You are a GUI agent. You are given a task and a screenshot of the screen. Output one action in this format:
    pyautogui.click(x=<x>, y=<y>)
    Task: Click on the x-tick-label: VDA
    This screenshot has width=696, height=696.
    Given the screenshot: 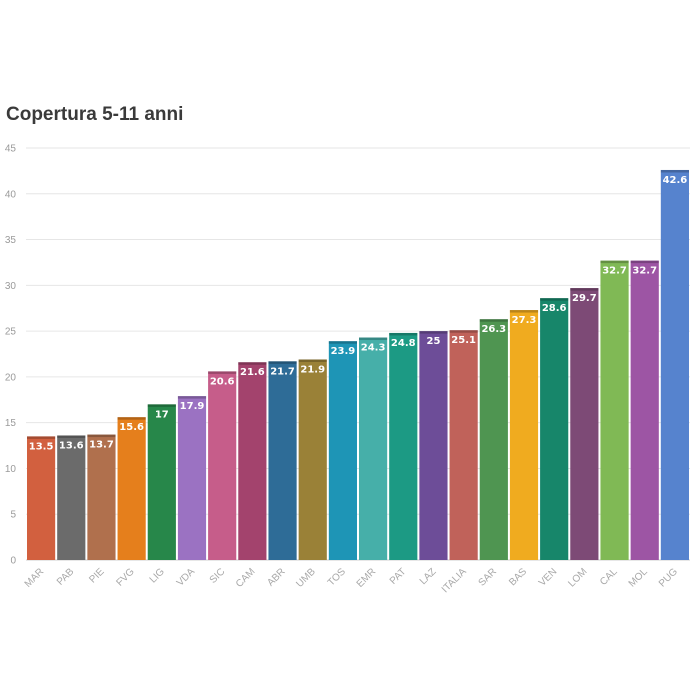 What is the action you would take?
    pyautogui.click(x=186, y=577)
    